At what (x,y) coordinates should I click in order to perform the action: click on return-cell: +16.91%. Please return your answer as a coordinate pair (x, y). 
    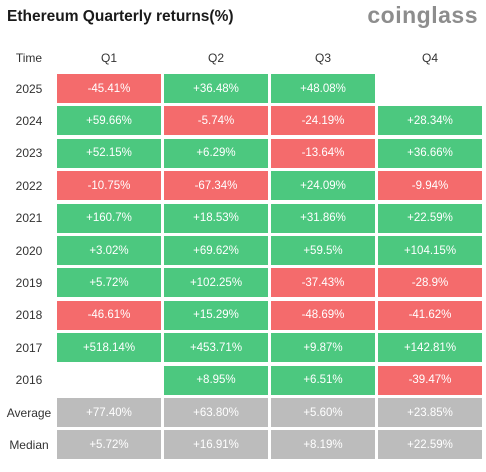
    Looking at the image, I should click on (216, 445).